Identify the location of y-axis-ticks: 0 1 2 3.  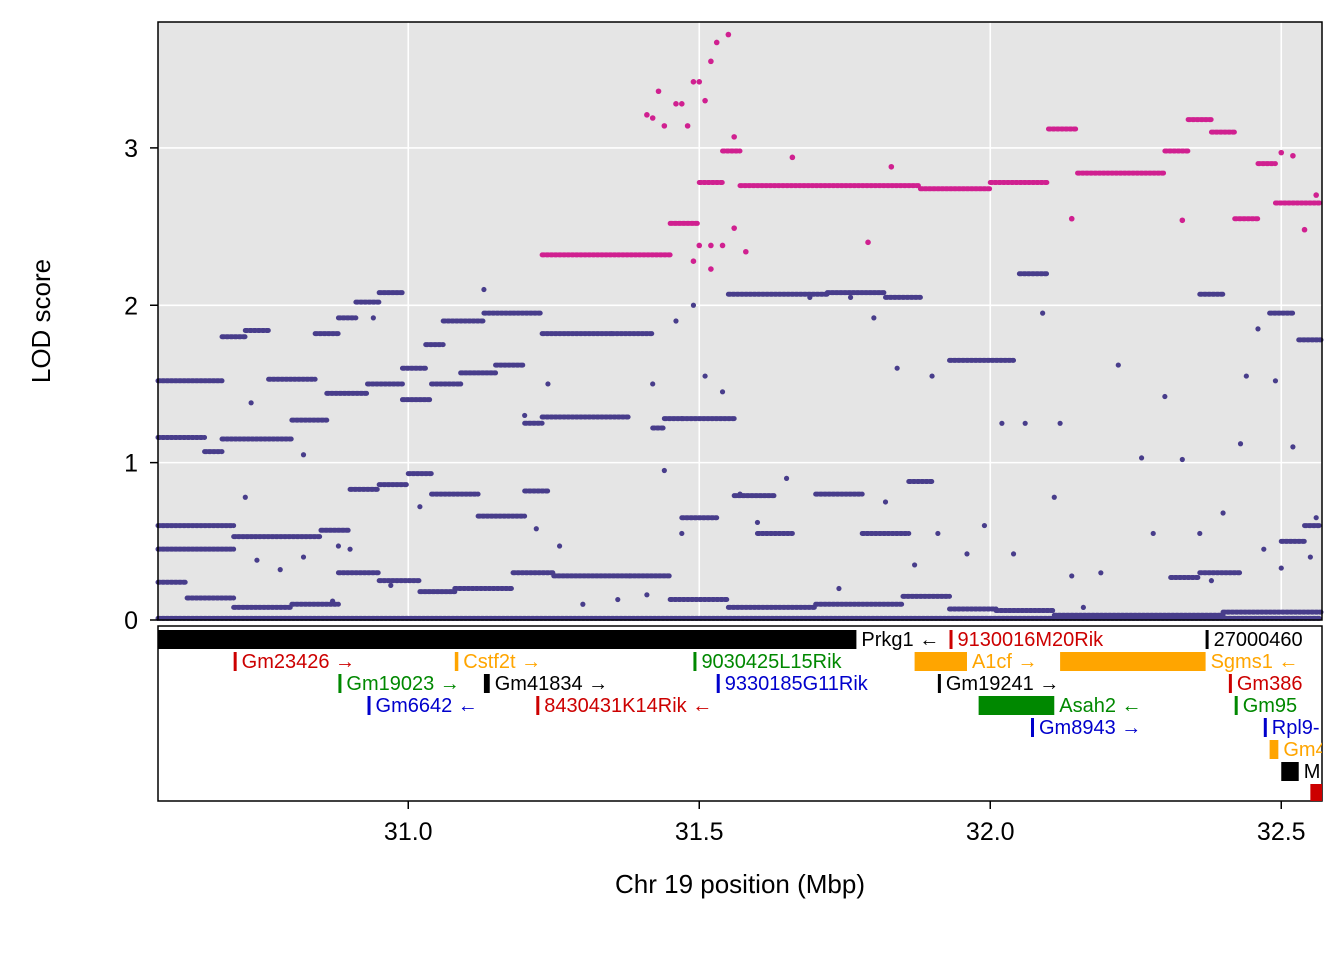
(141, 385).